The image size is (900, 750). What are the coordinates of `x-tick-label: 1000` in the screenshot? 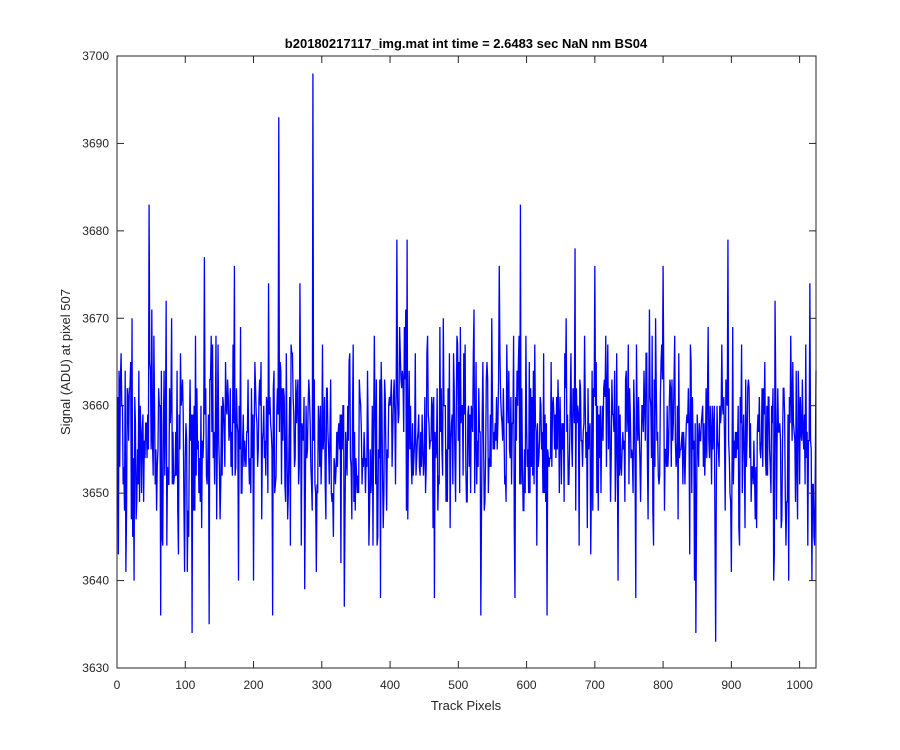 It's located at (799, 685).